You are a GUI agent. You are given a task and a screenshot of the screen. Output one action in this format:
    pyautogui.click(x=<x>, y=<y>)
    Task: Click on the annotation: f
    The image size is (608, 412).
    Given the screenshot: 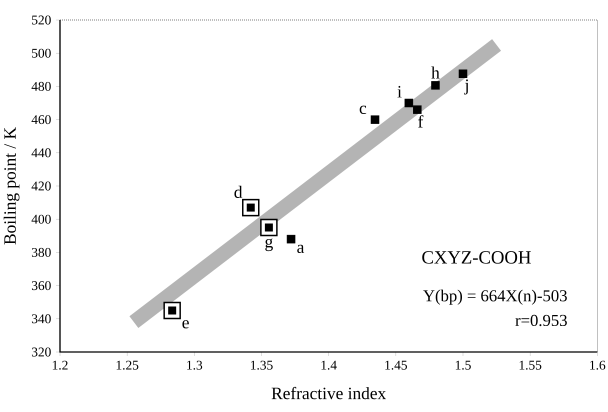 What is the action you would take?
    pyautogui.click(x=421, y=121)
    